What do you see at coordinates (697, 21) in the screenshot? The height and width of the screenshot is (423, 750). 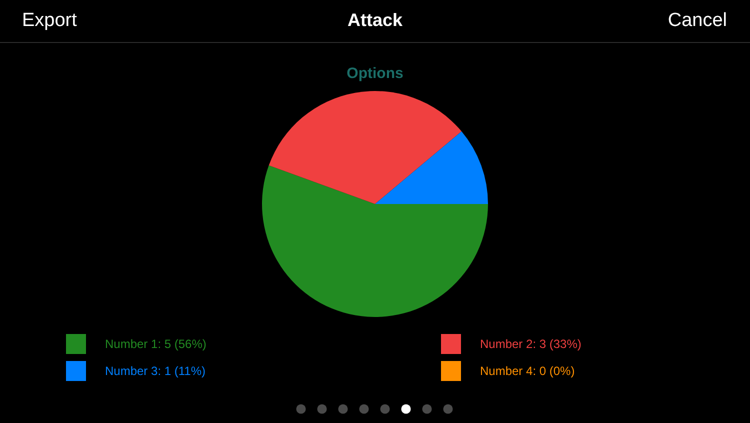 I see `button-label: Cancel` at bounding box center [697, 21].